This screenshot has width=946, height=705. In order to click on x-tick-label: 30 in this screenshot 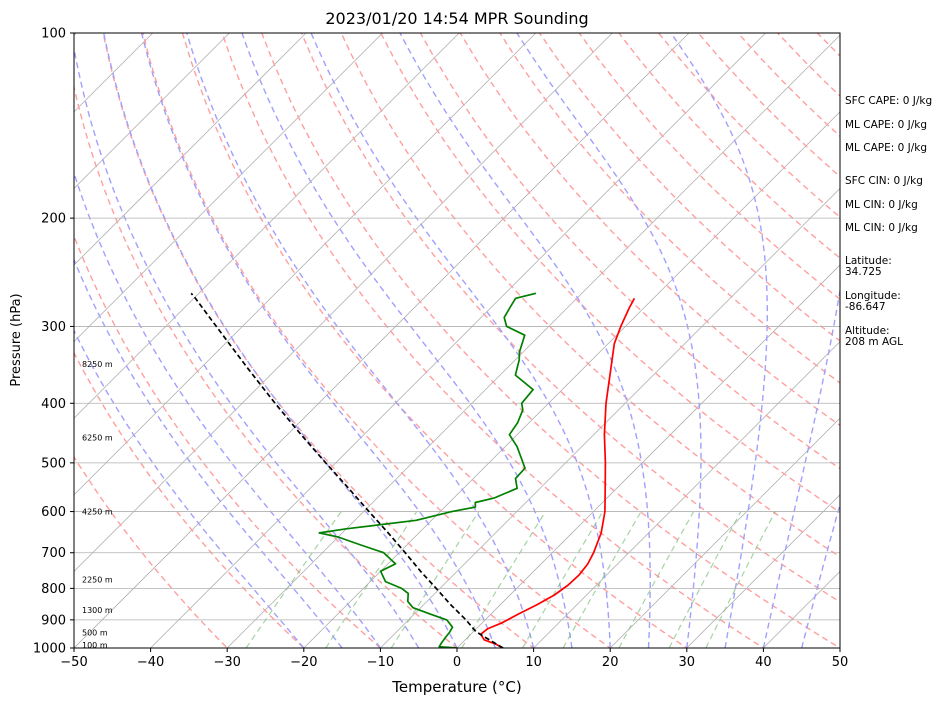, I will do `click(687, 662)`.